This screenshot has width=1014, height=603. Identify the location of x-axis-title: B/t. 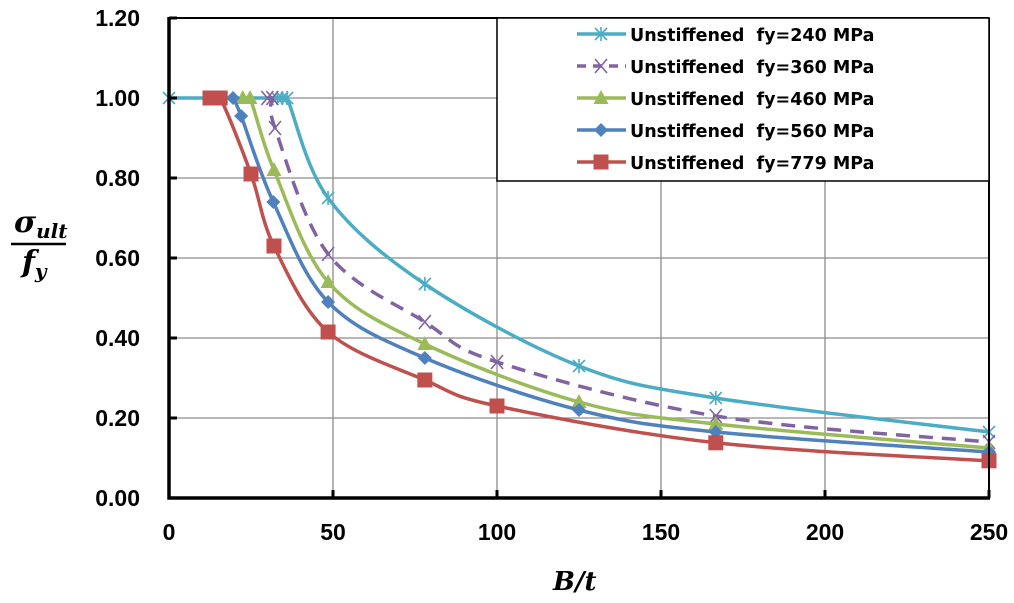
(574, 582).